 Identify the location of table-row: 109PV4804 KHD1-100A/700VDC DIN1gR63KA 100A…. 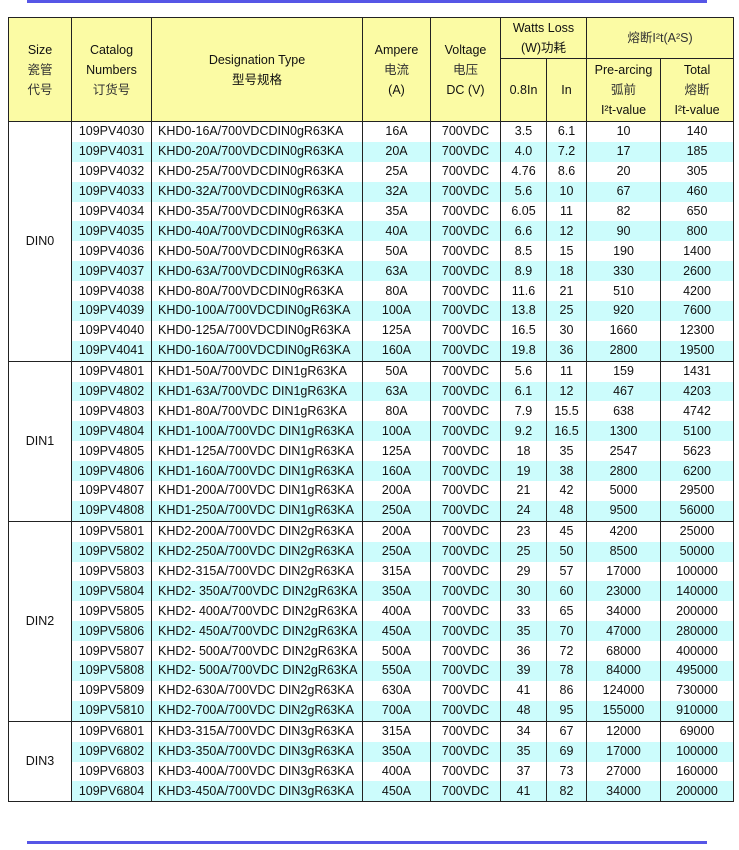
(372, 431).